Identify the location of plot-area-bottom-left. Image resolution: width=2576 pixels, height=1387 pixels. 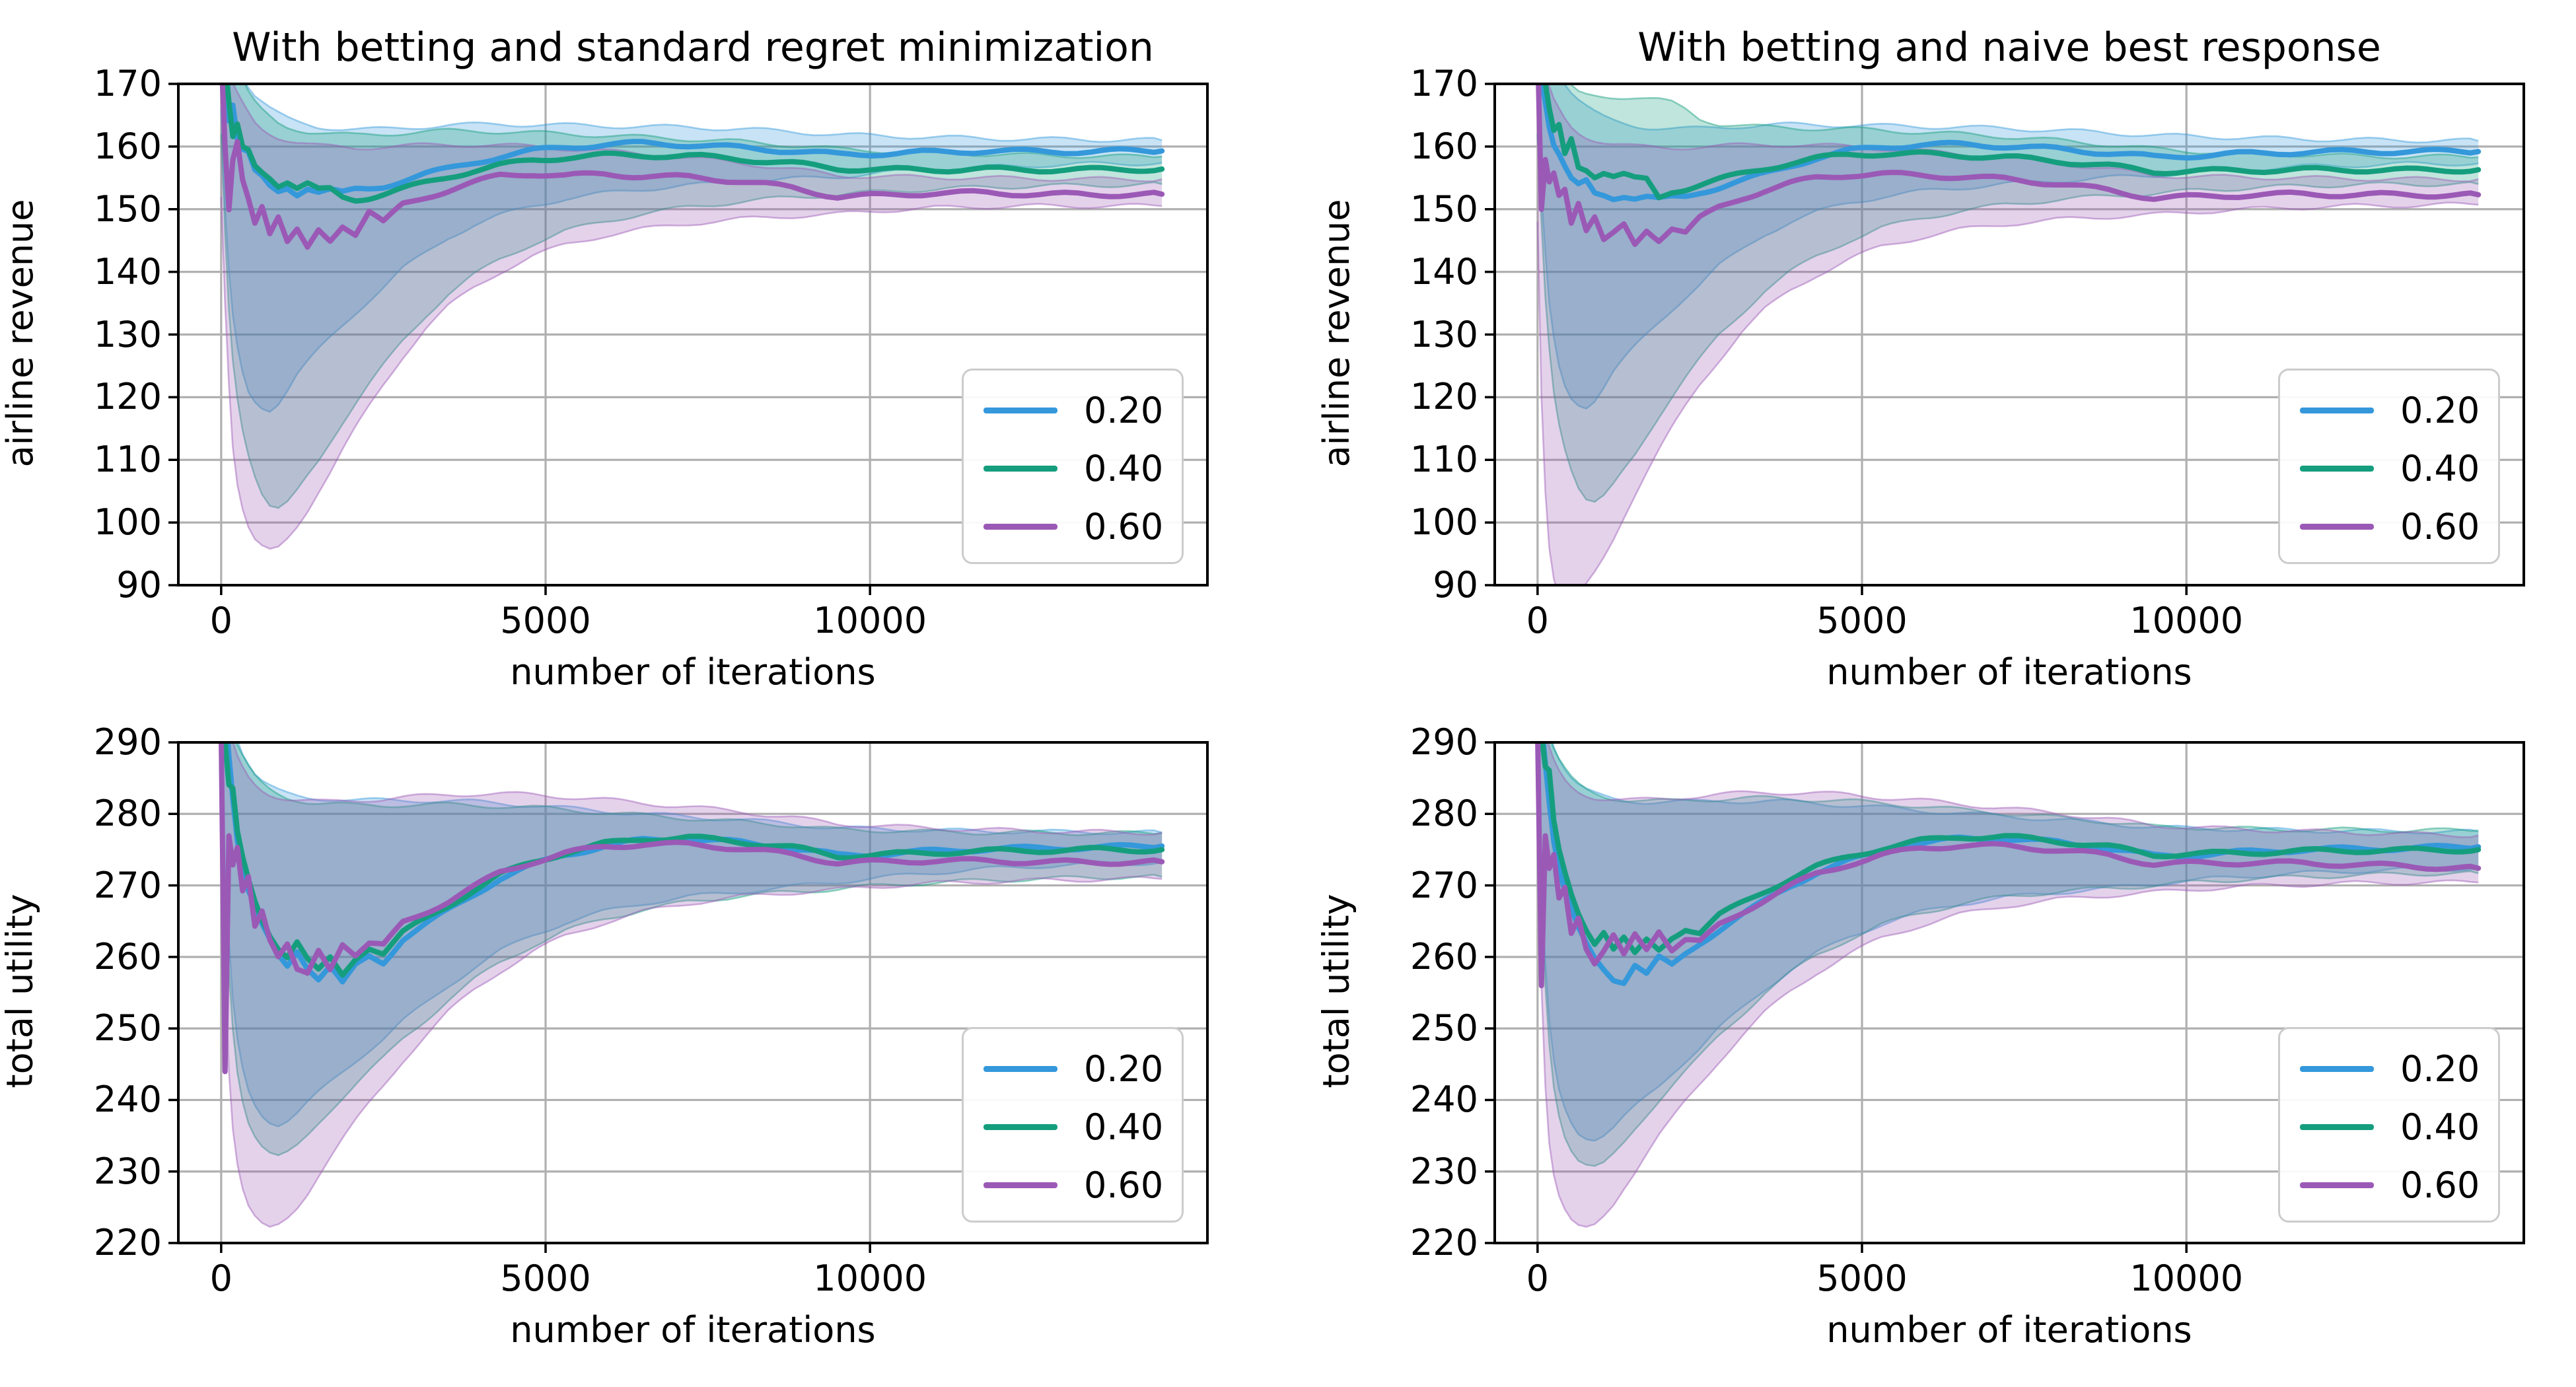
(688, 997).